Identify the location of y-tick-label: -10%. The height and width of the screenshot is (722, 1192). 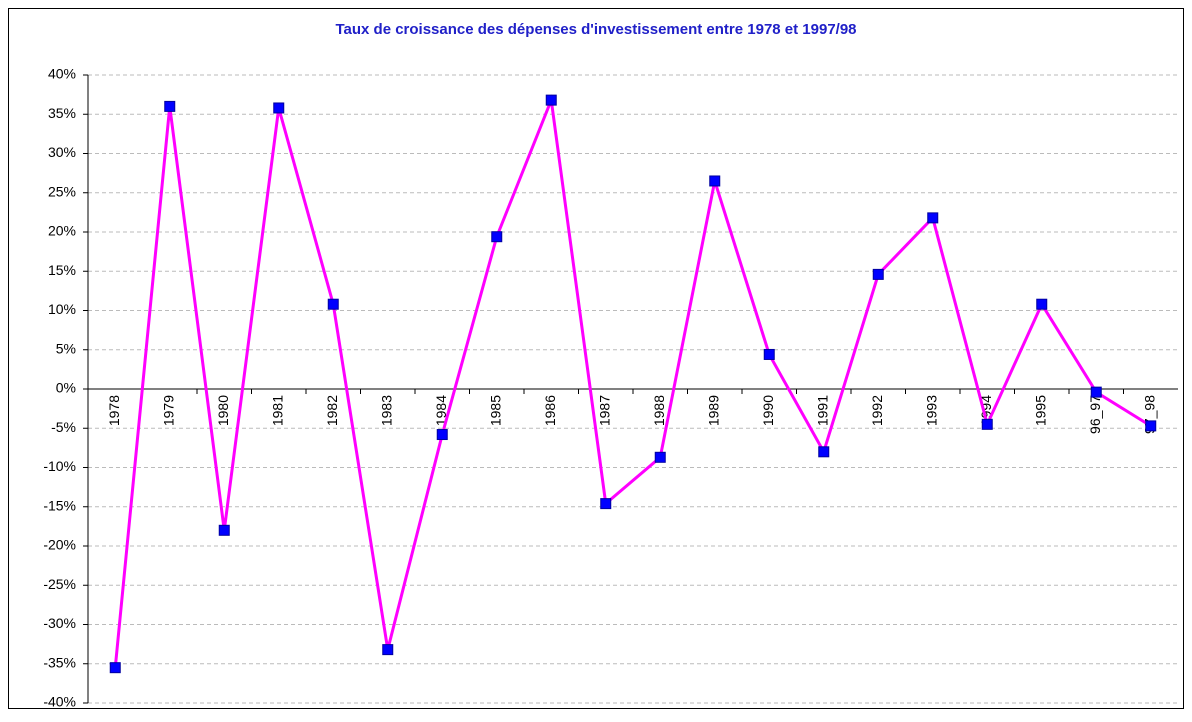
(59, 466).